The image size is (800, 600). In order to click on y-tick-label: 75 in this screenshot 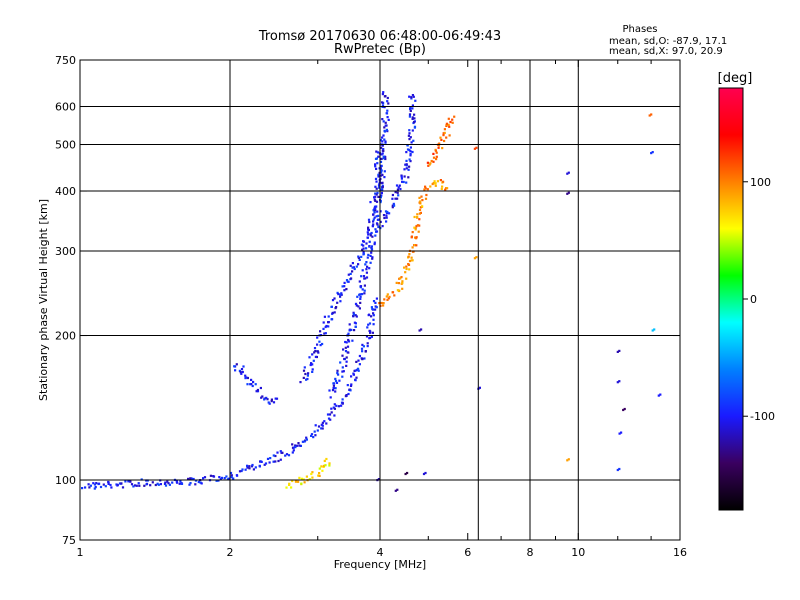, I will do `click(69, 540)`.